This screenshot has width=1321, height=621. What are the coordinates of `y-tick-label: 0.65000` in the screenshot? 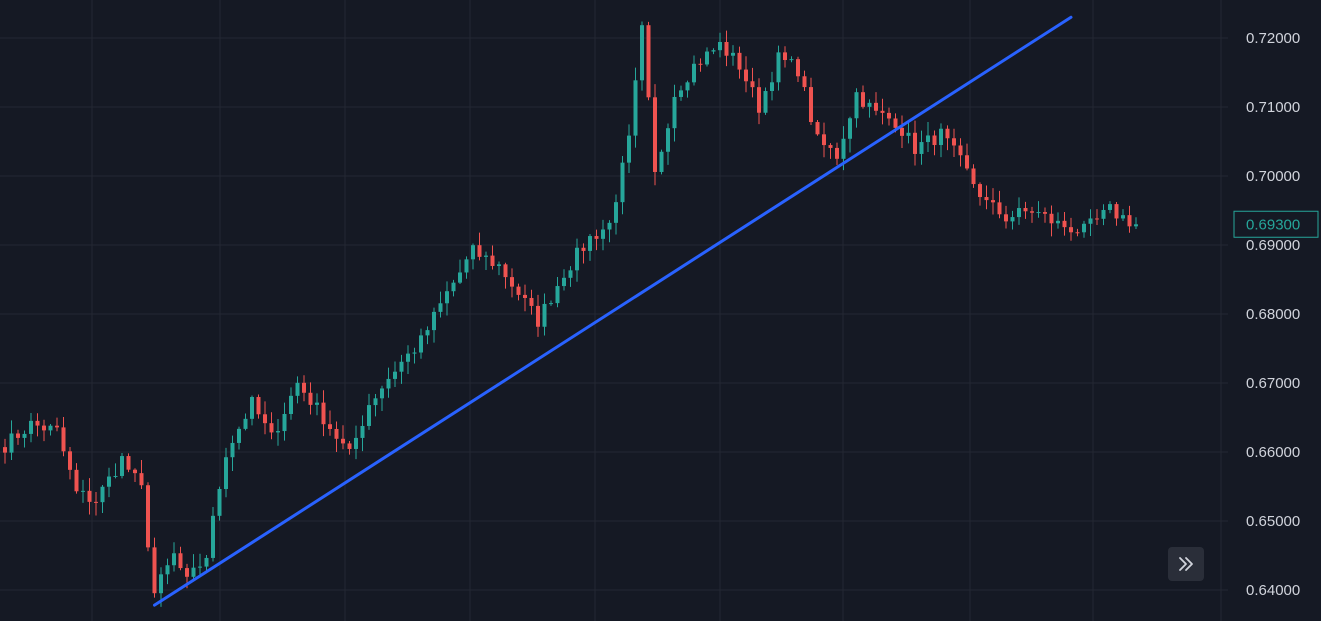 It's located at (1273, 521).